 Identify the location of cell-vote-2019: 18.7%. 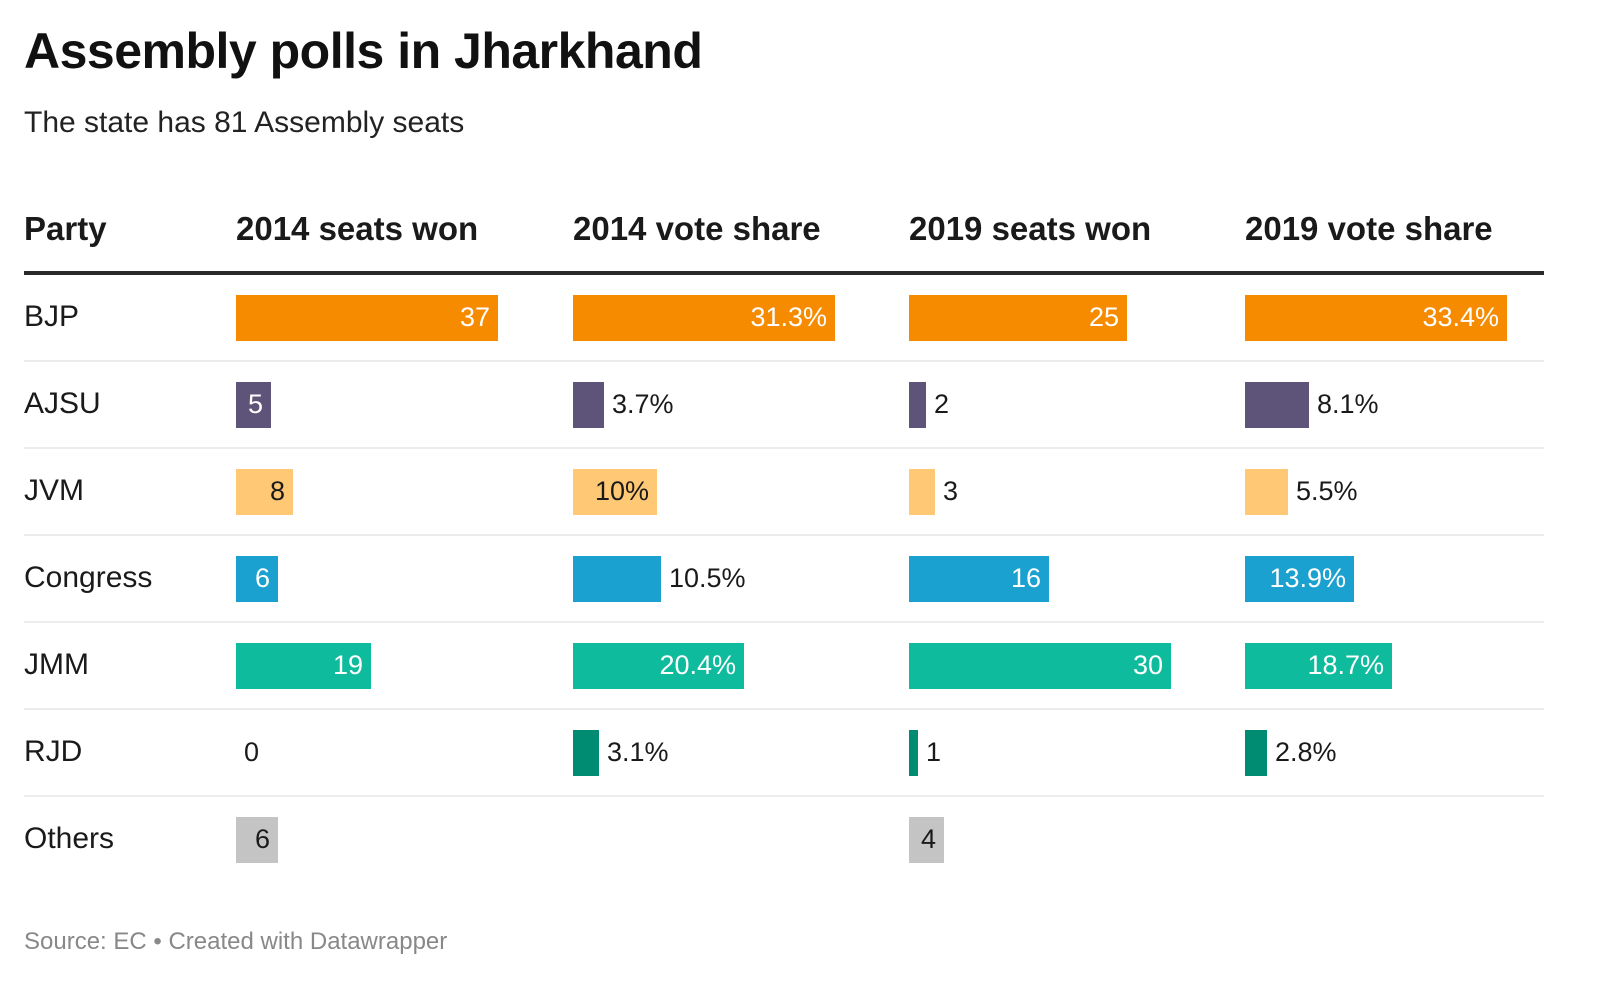
(1422, 666).